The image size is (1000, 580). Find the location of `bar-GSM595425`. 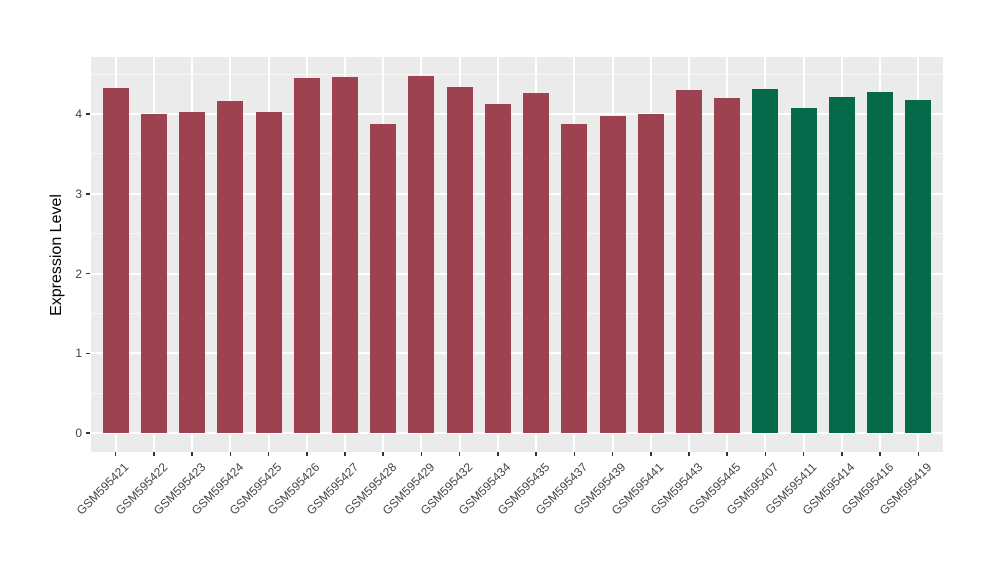

bar-GSM595425 is located at coordinates (268, 272).